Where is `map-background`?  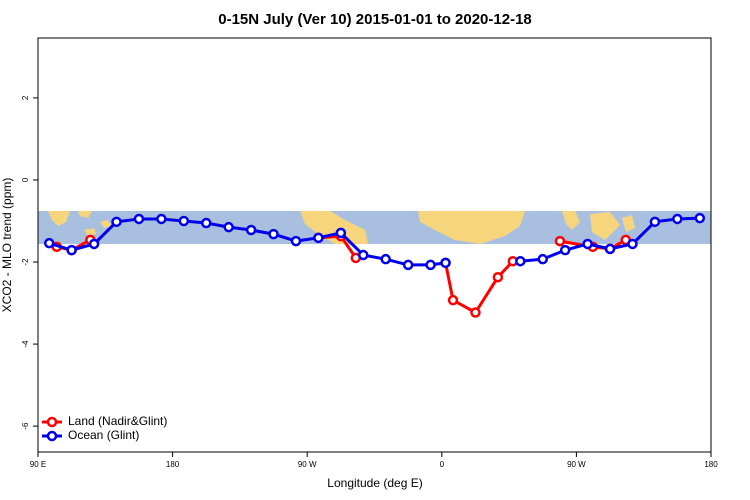
map-background is located at coordinates (374, 227).